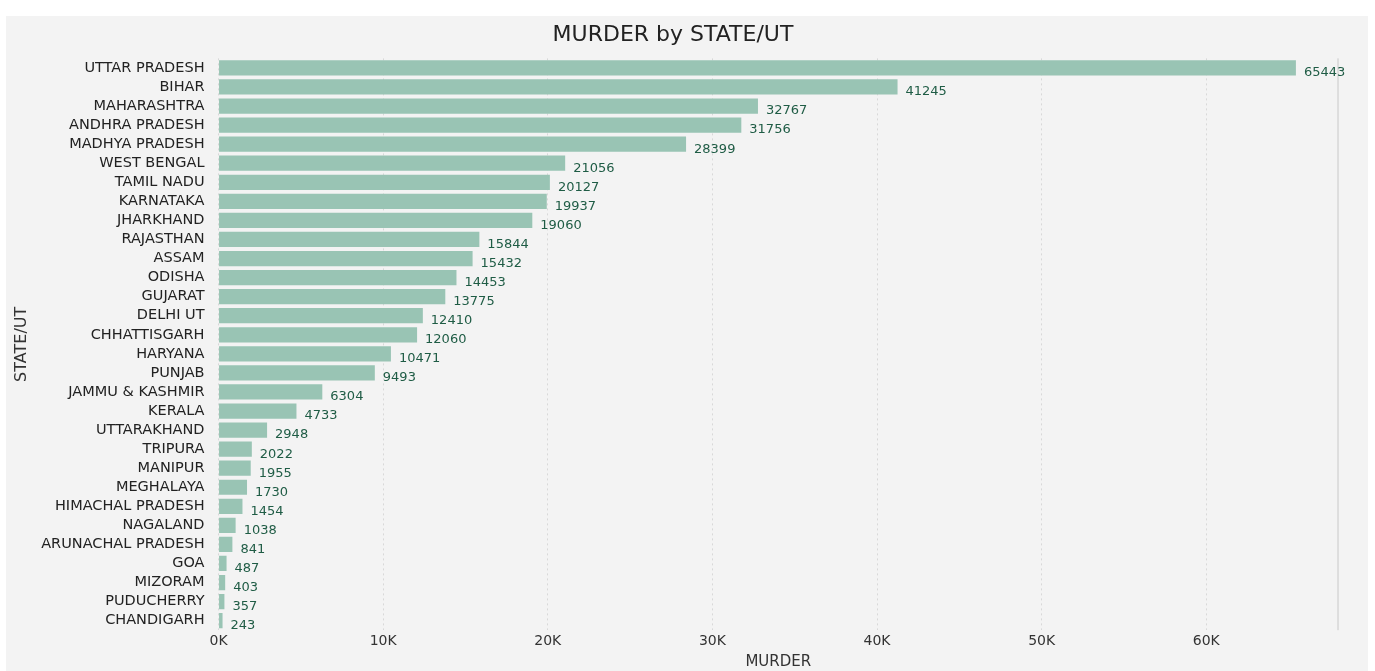 The image size is (1375, 671). What do you see at coordinates (245, 605) in the screenshot?
I see `data-label: 357` at bounding box center [245, 605].